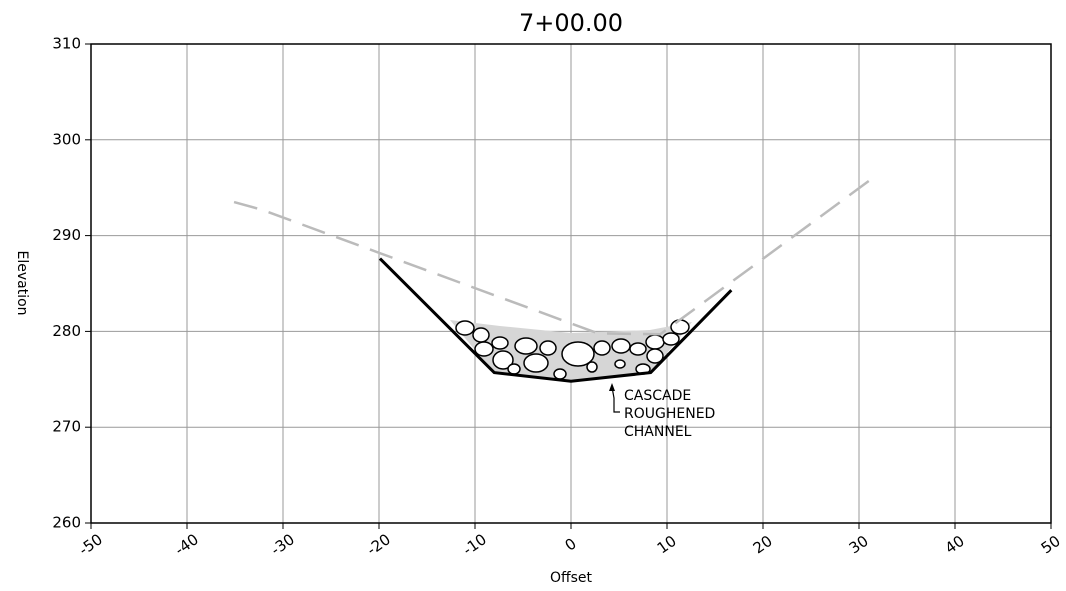 The image size is (1066, 591). I want to click on rocks, so click(572, 349).